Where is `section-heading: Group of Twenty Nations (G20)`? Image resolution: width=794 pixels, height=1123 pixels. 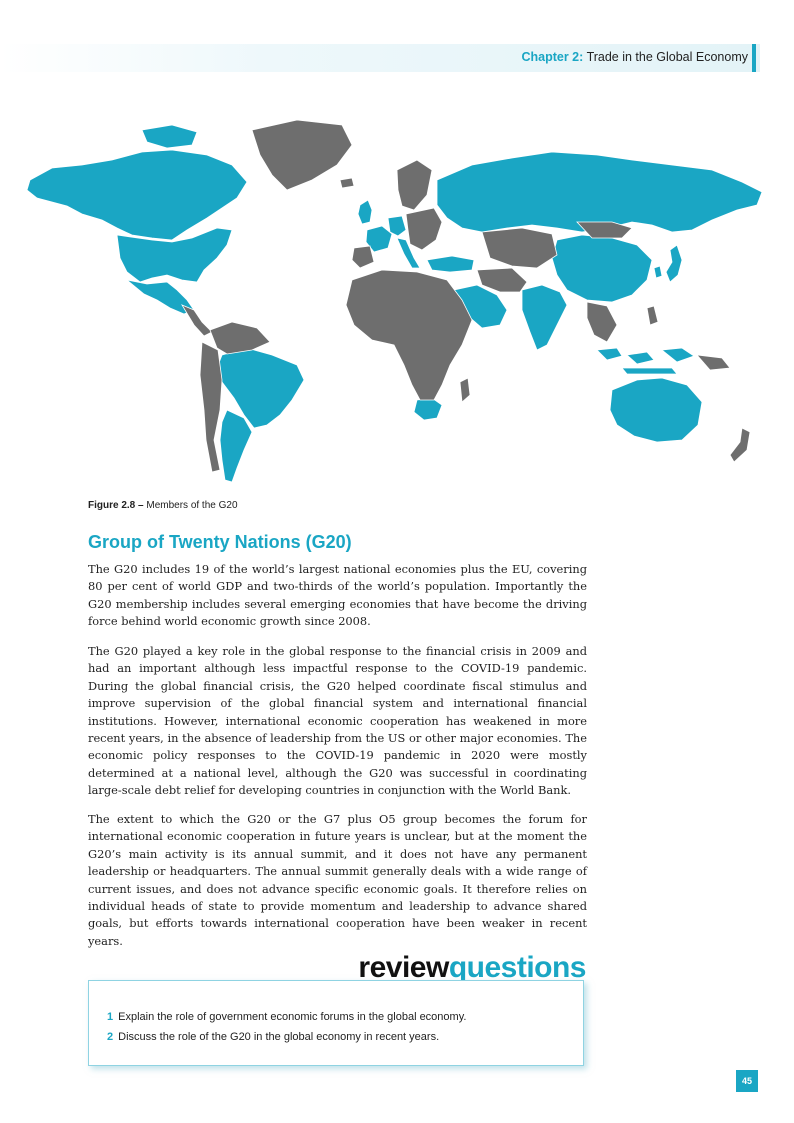 section-heading: Group of Twenty Nations (G20) is located at coordinates (220, 542).